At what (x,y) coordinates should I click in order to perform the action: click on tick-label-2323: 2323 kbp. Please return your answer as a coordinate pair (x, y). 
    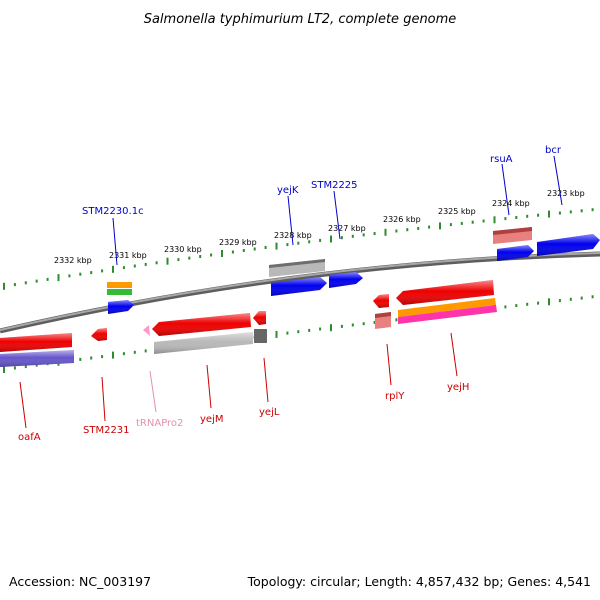
    Looking at the image, I should click on (566, 193).